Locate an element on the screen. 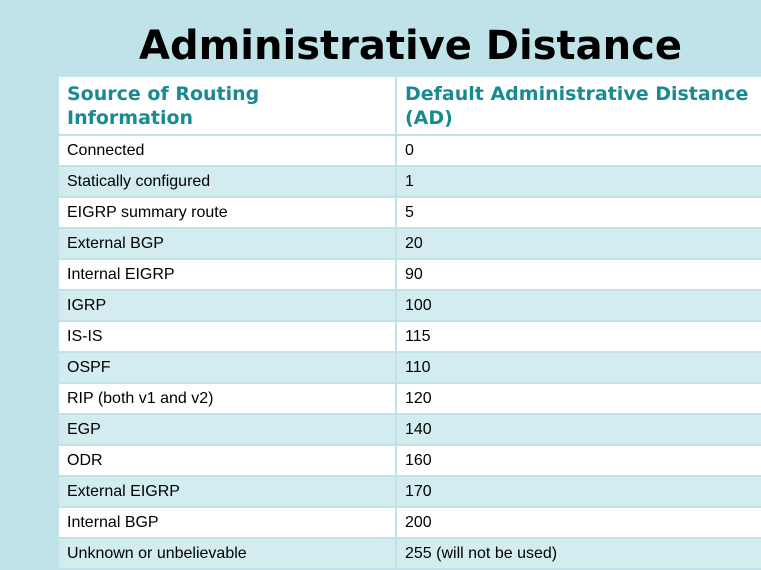  source-cell: Internal EIGRP is located at coordinates (228, 275).